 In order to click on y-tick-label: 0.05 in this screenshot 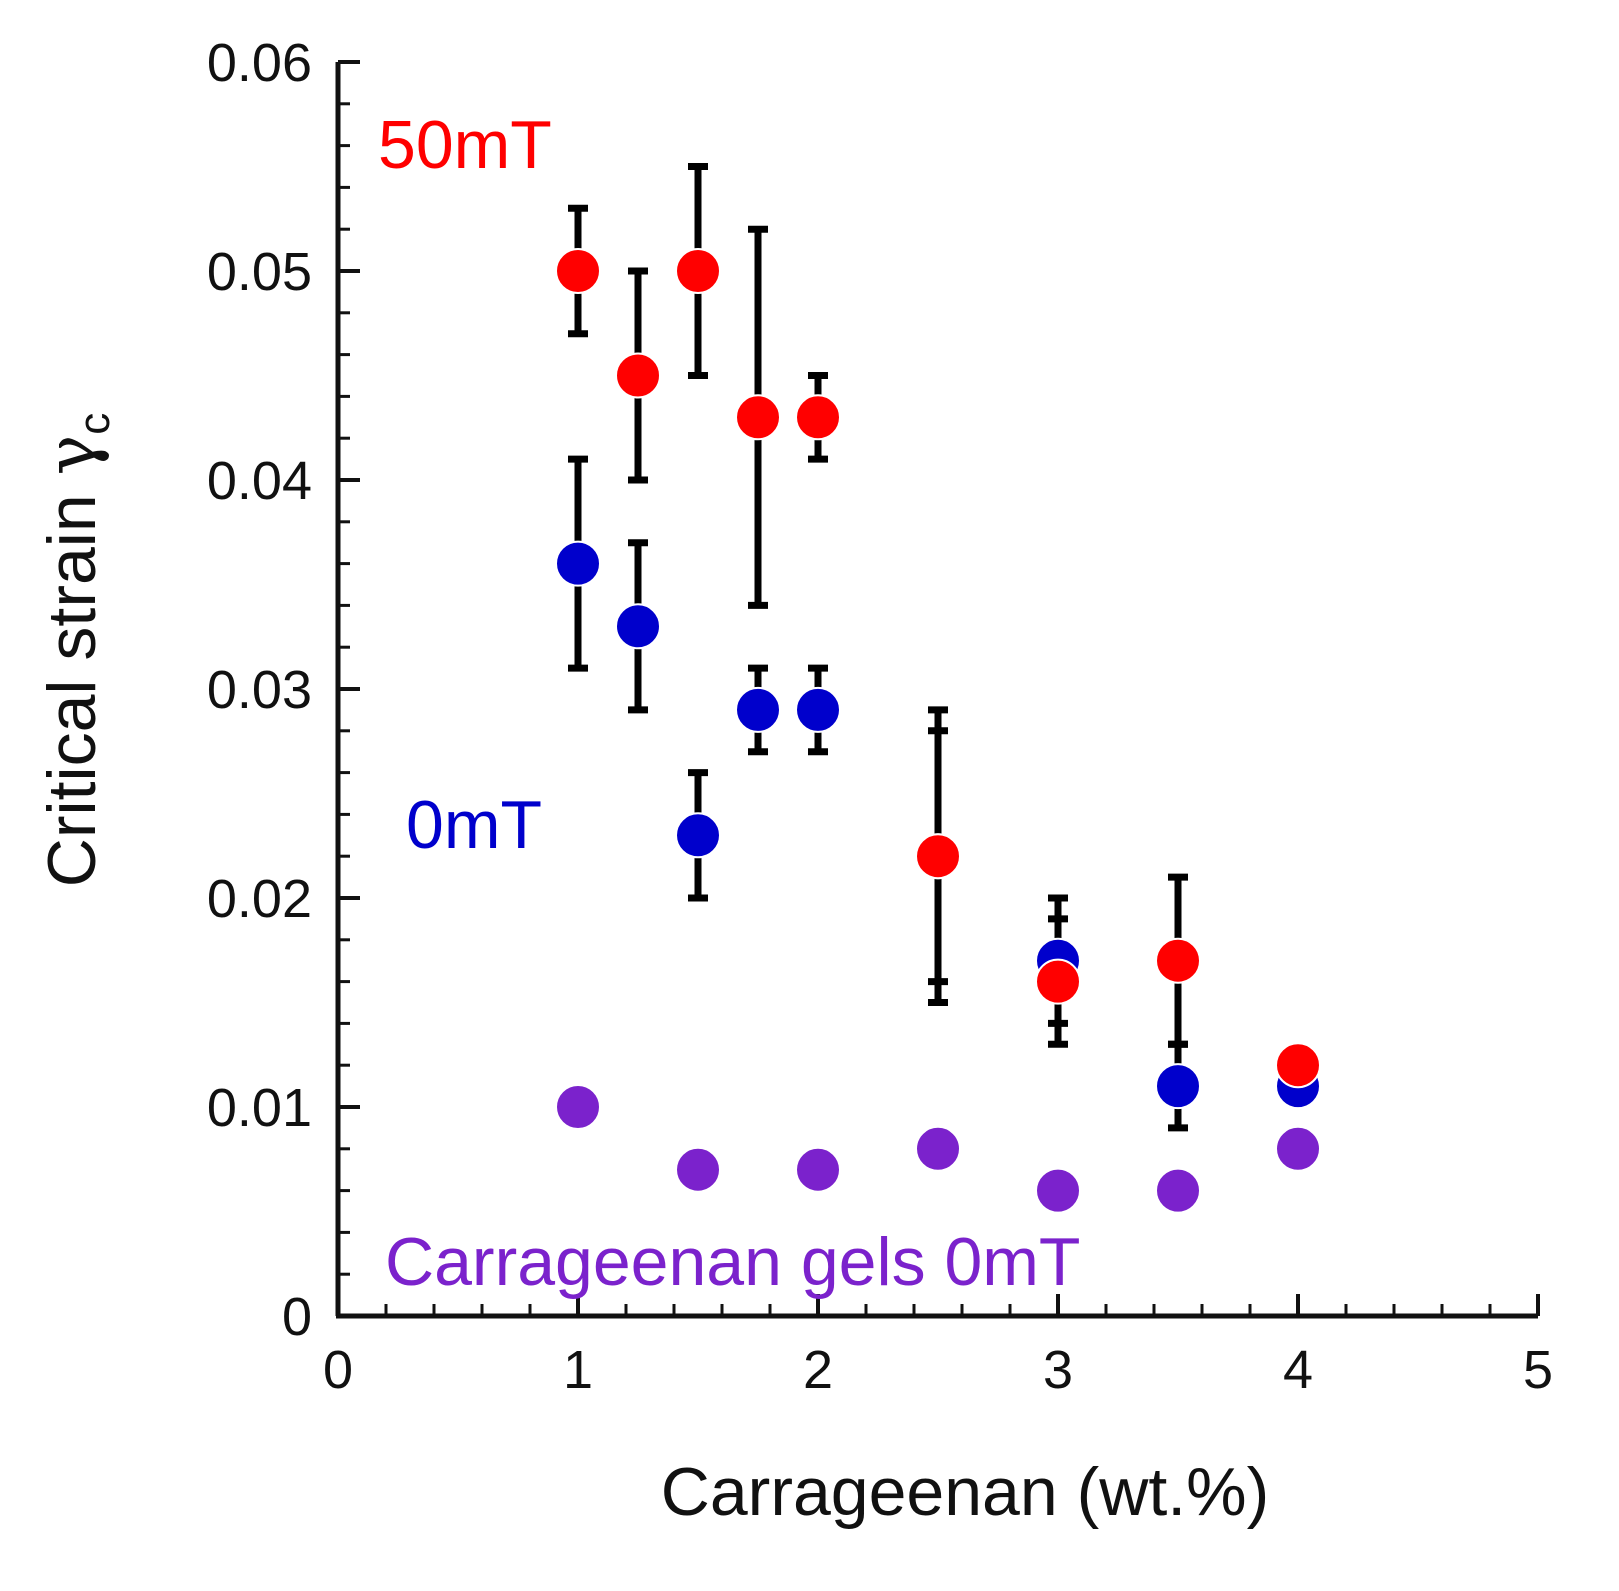, I will do `click(259, 272)`.